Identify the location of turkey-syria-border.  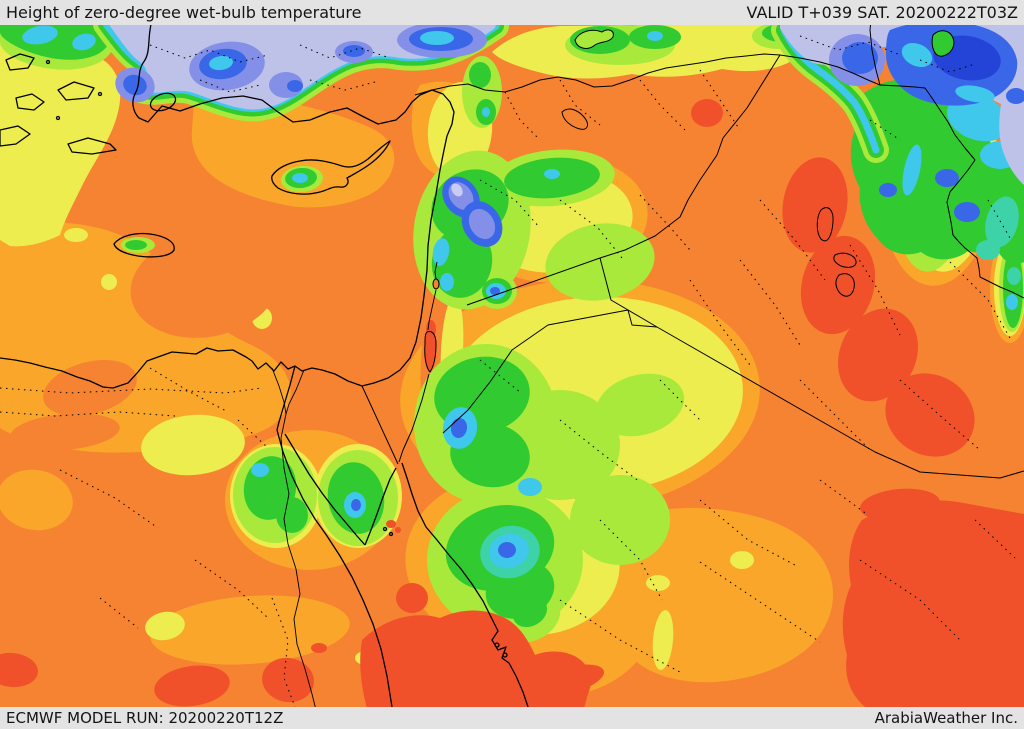
(647, 74).